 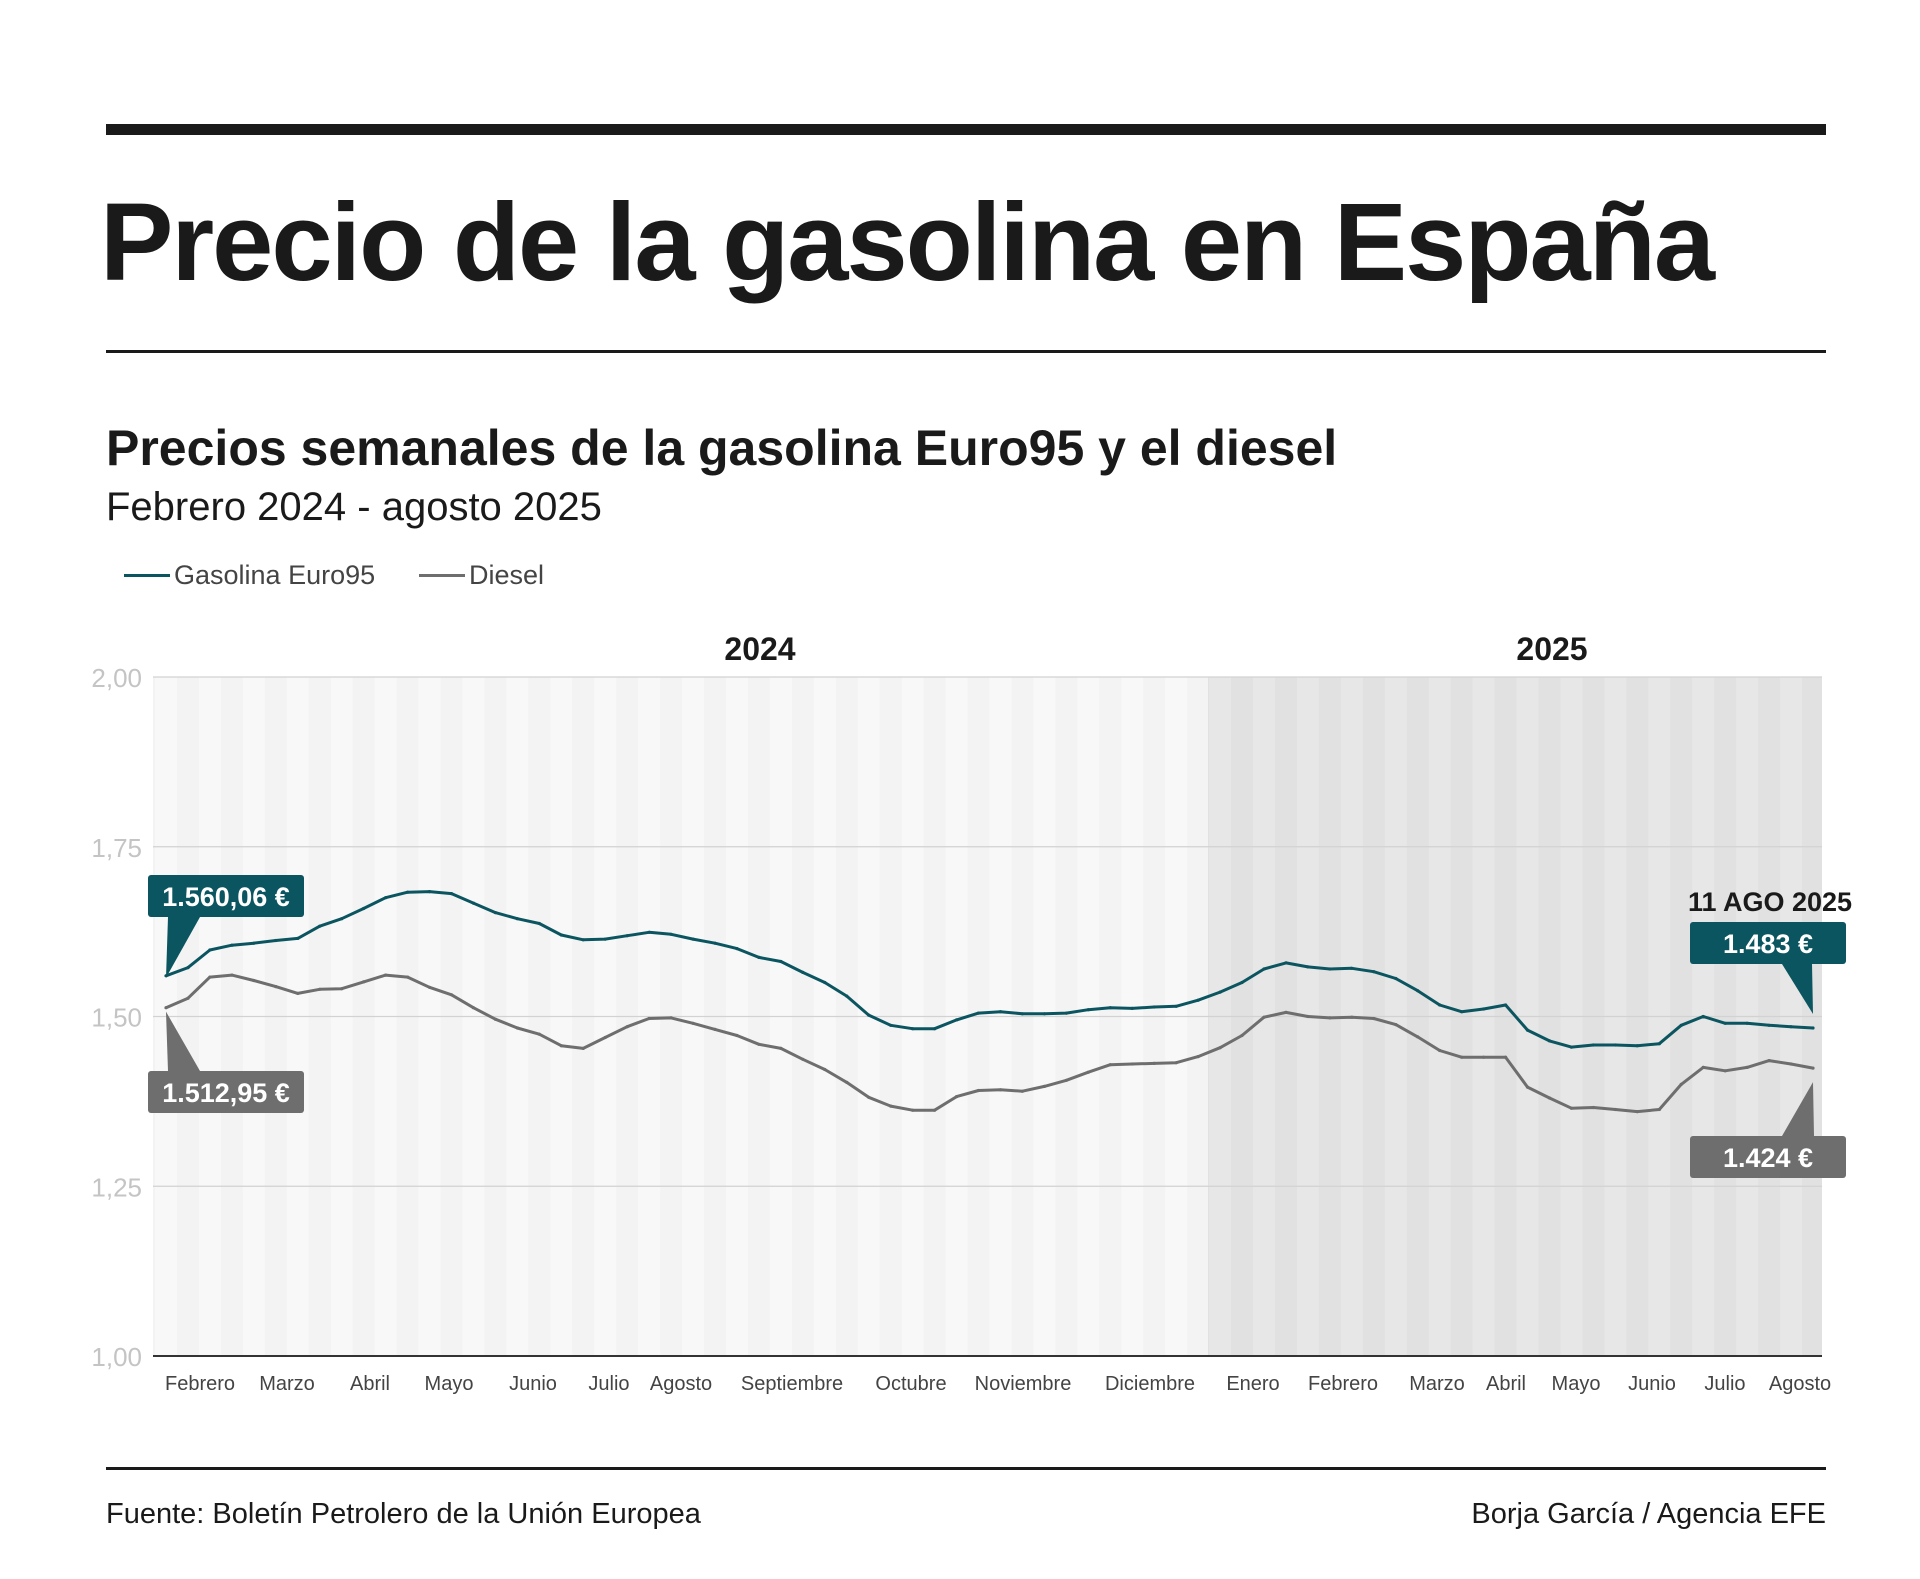 What do you see at coordinates (1343, 1384) in the screenshot?
I see `x-tick-label: Febrero` at bounding box center [1343, 1384].